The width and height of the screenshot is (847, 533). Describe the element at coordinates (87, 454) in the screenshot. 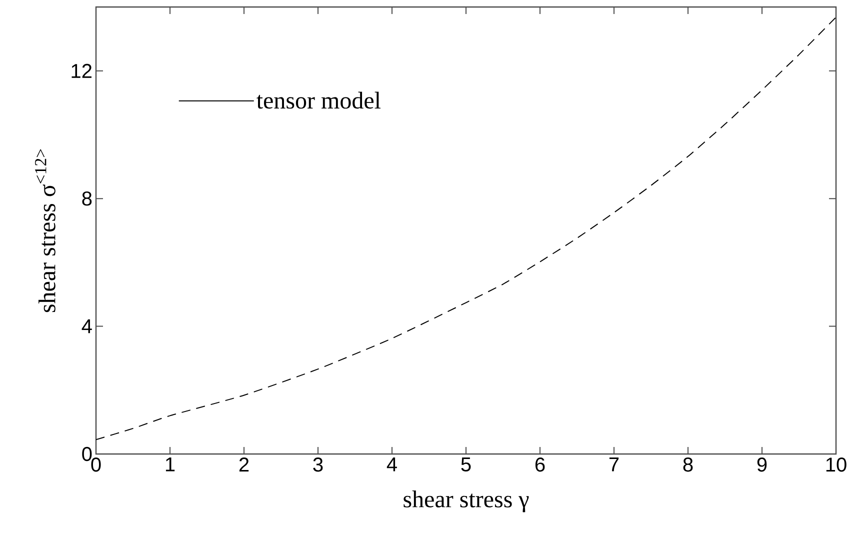

I see `y-tick-label: 0` at that location.